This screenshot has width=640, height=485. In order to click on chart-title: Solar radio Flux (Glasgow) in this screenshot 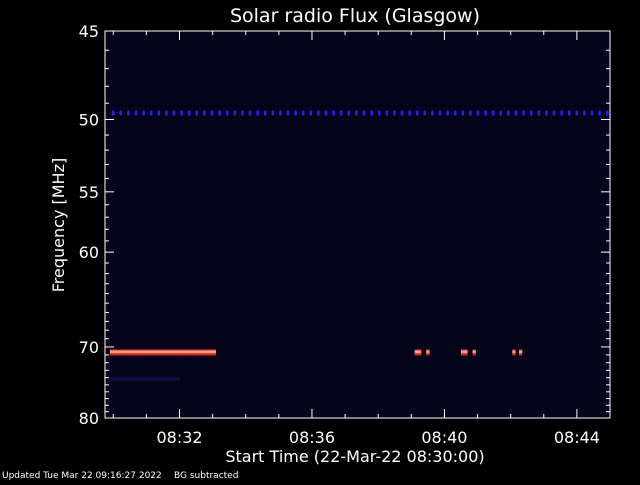, I will do `click(355, 16)`.